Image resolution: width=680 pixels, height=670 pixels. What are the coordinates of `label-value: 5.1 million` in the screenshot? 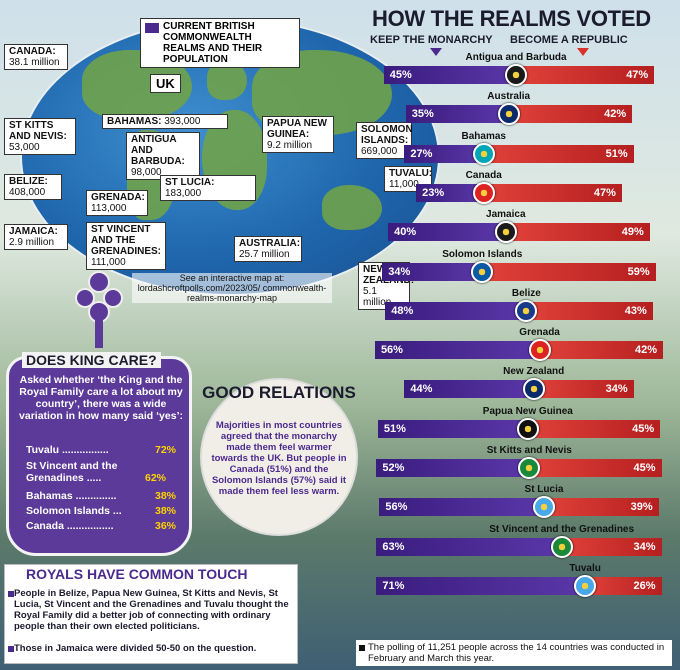 It's located at (377, 297).